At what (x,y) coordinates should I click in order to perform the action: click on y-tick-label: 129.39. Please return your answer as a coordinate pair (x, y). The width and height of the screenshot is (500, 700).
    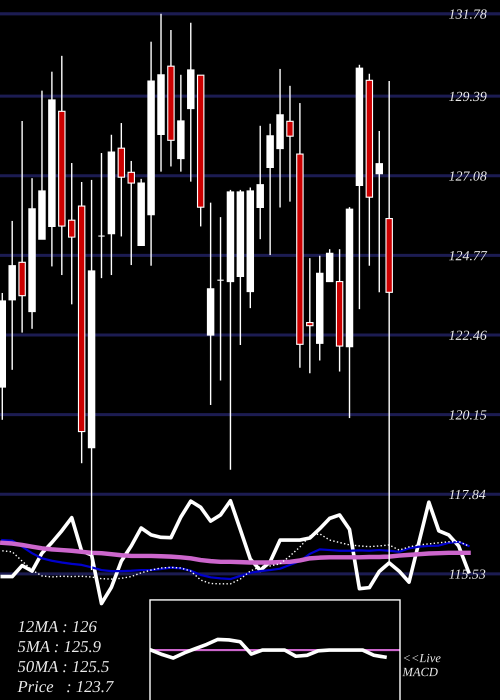
    Looking at the image, I should click on (468, 97).